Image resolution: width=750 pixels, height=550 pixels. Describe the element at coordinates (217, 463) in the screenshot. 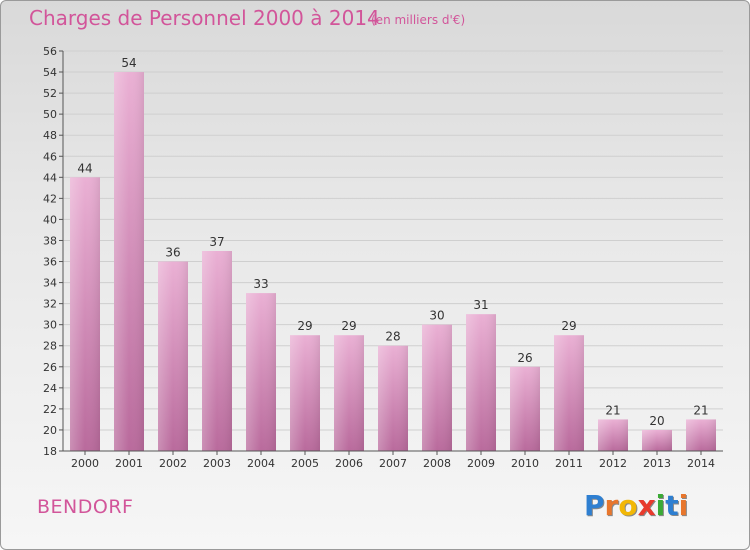

I see `x-tick-label: 2003` at that location.